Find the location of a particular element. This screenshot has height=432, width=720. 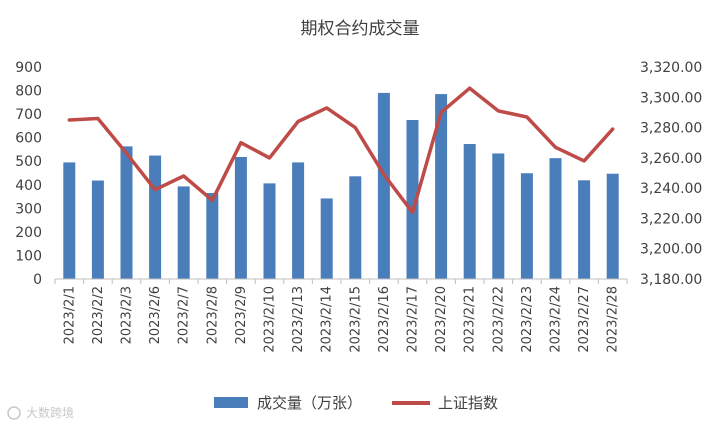

x-axis-tick-label: 2023/2/13 is located at coordinates (298, 319).